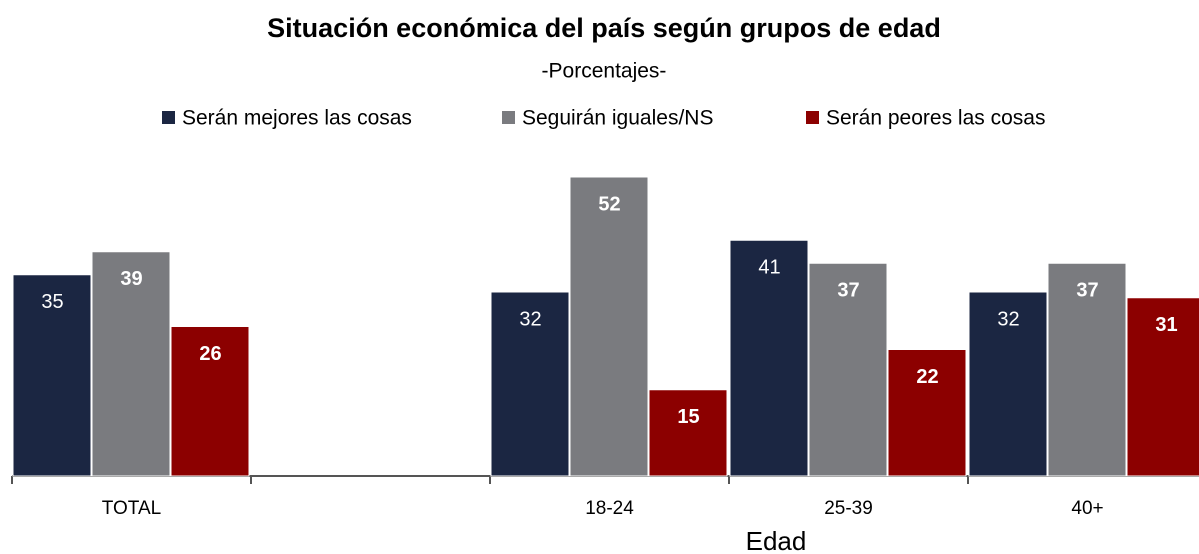  What do you see at coordinates (935, 118) in the screenshot?
I see `legend-label: Serán peores las cosas` at bounding box center [935, 118].